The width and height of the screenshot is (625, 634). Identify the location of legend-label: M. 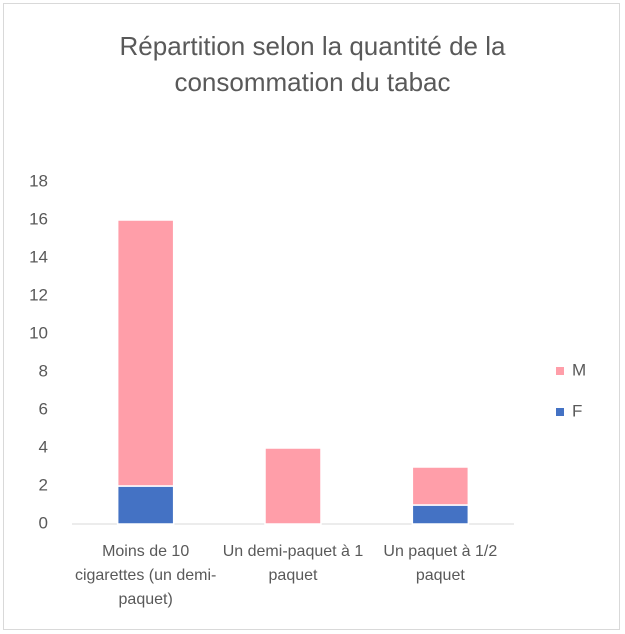
(579, 369).